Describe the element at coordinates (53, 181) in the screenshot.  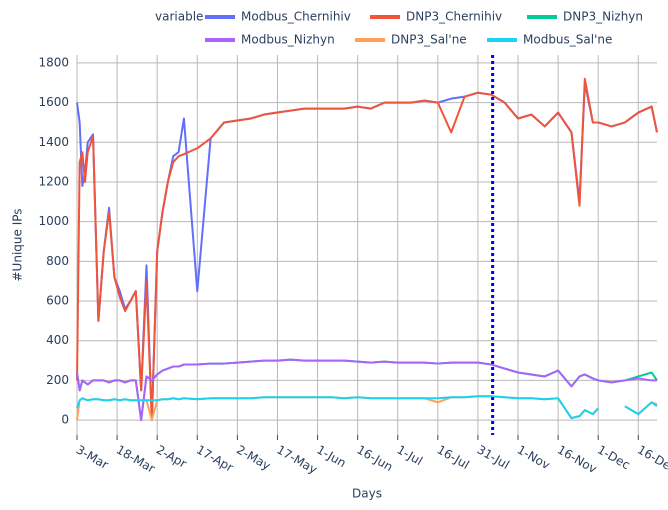
I see `y-tick-label: 1200` at that location.